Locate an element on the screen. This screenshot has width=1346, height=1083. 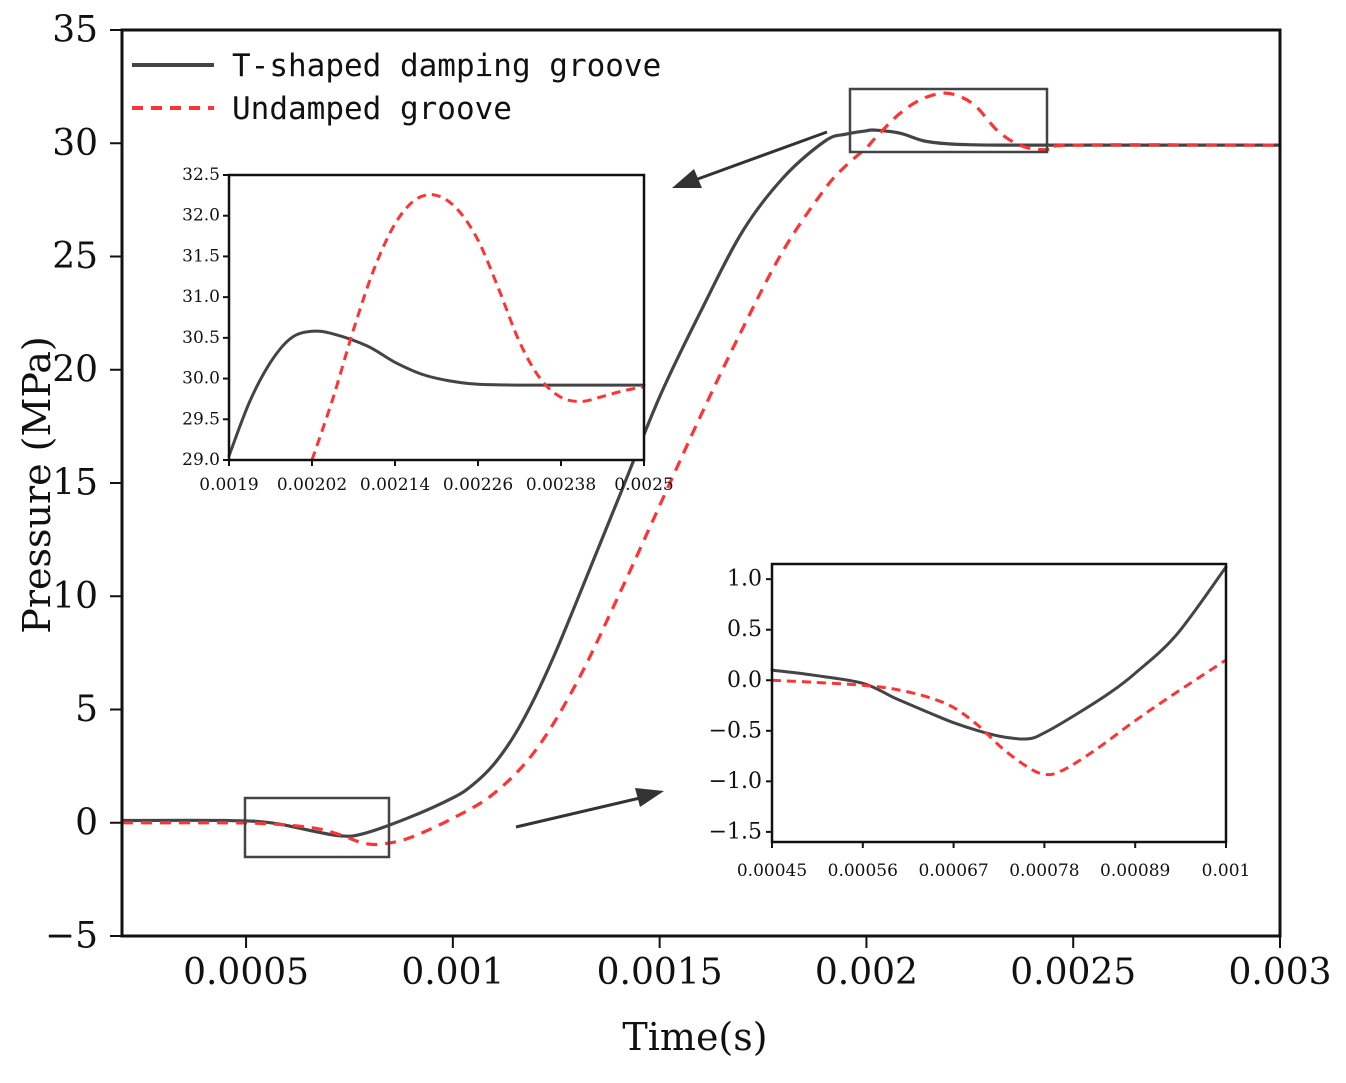
inset-bottom-x-tick-label: 0.00045 is located at coordinates (772, 871).